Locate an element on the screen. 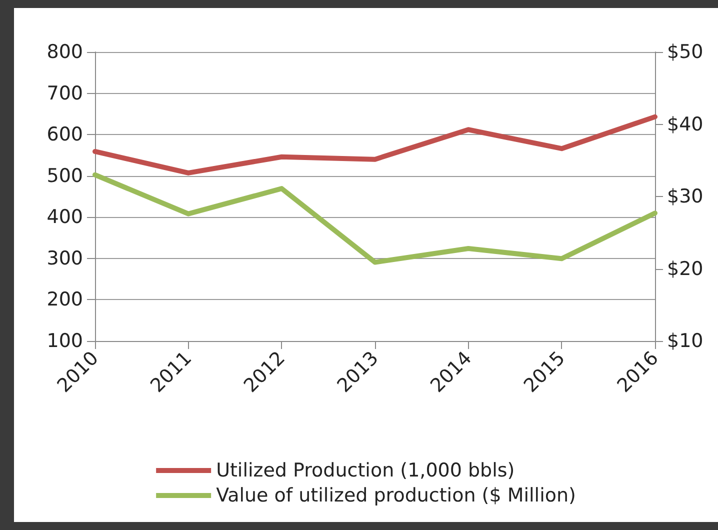 The image size is (718, 530). y-tick-label: 400 is located at coordinates (64, 217).